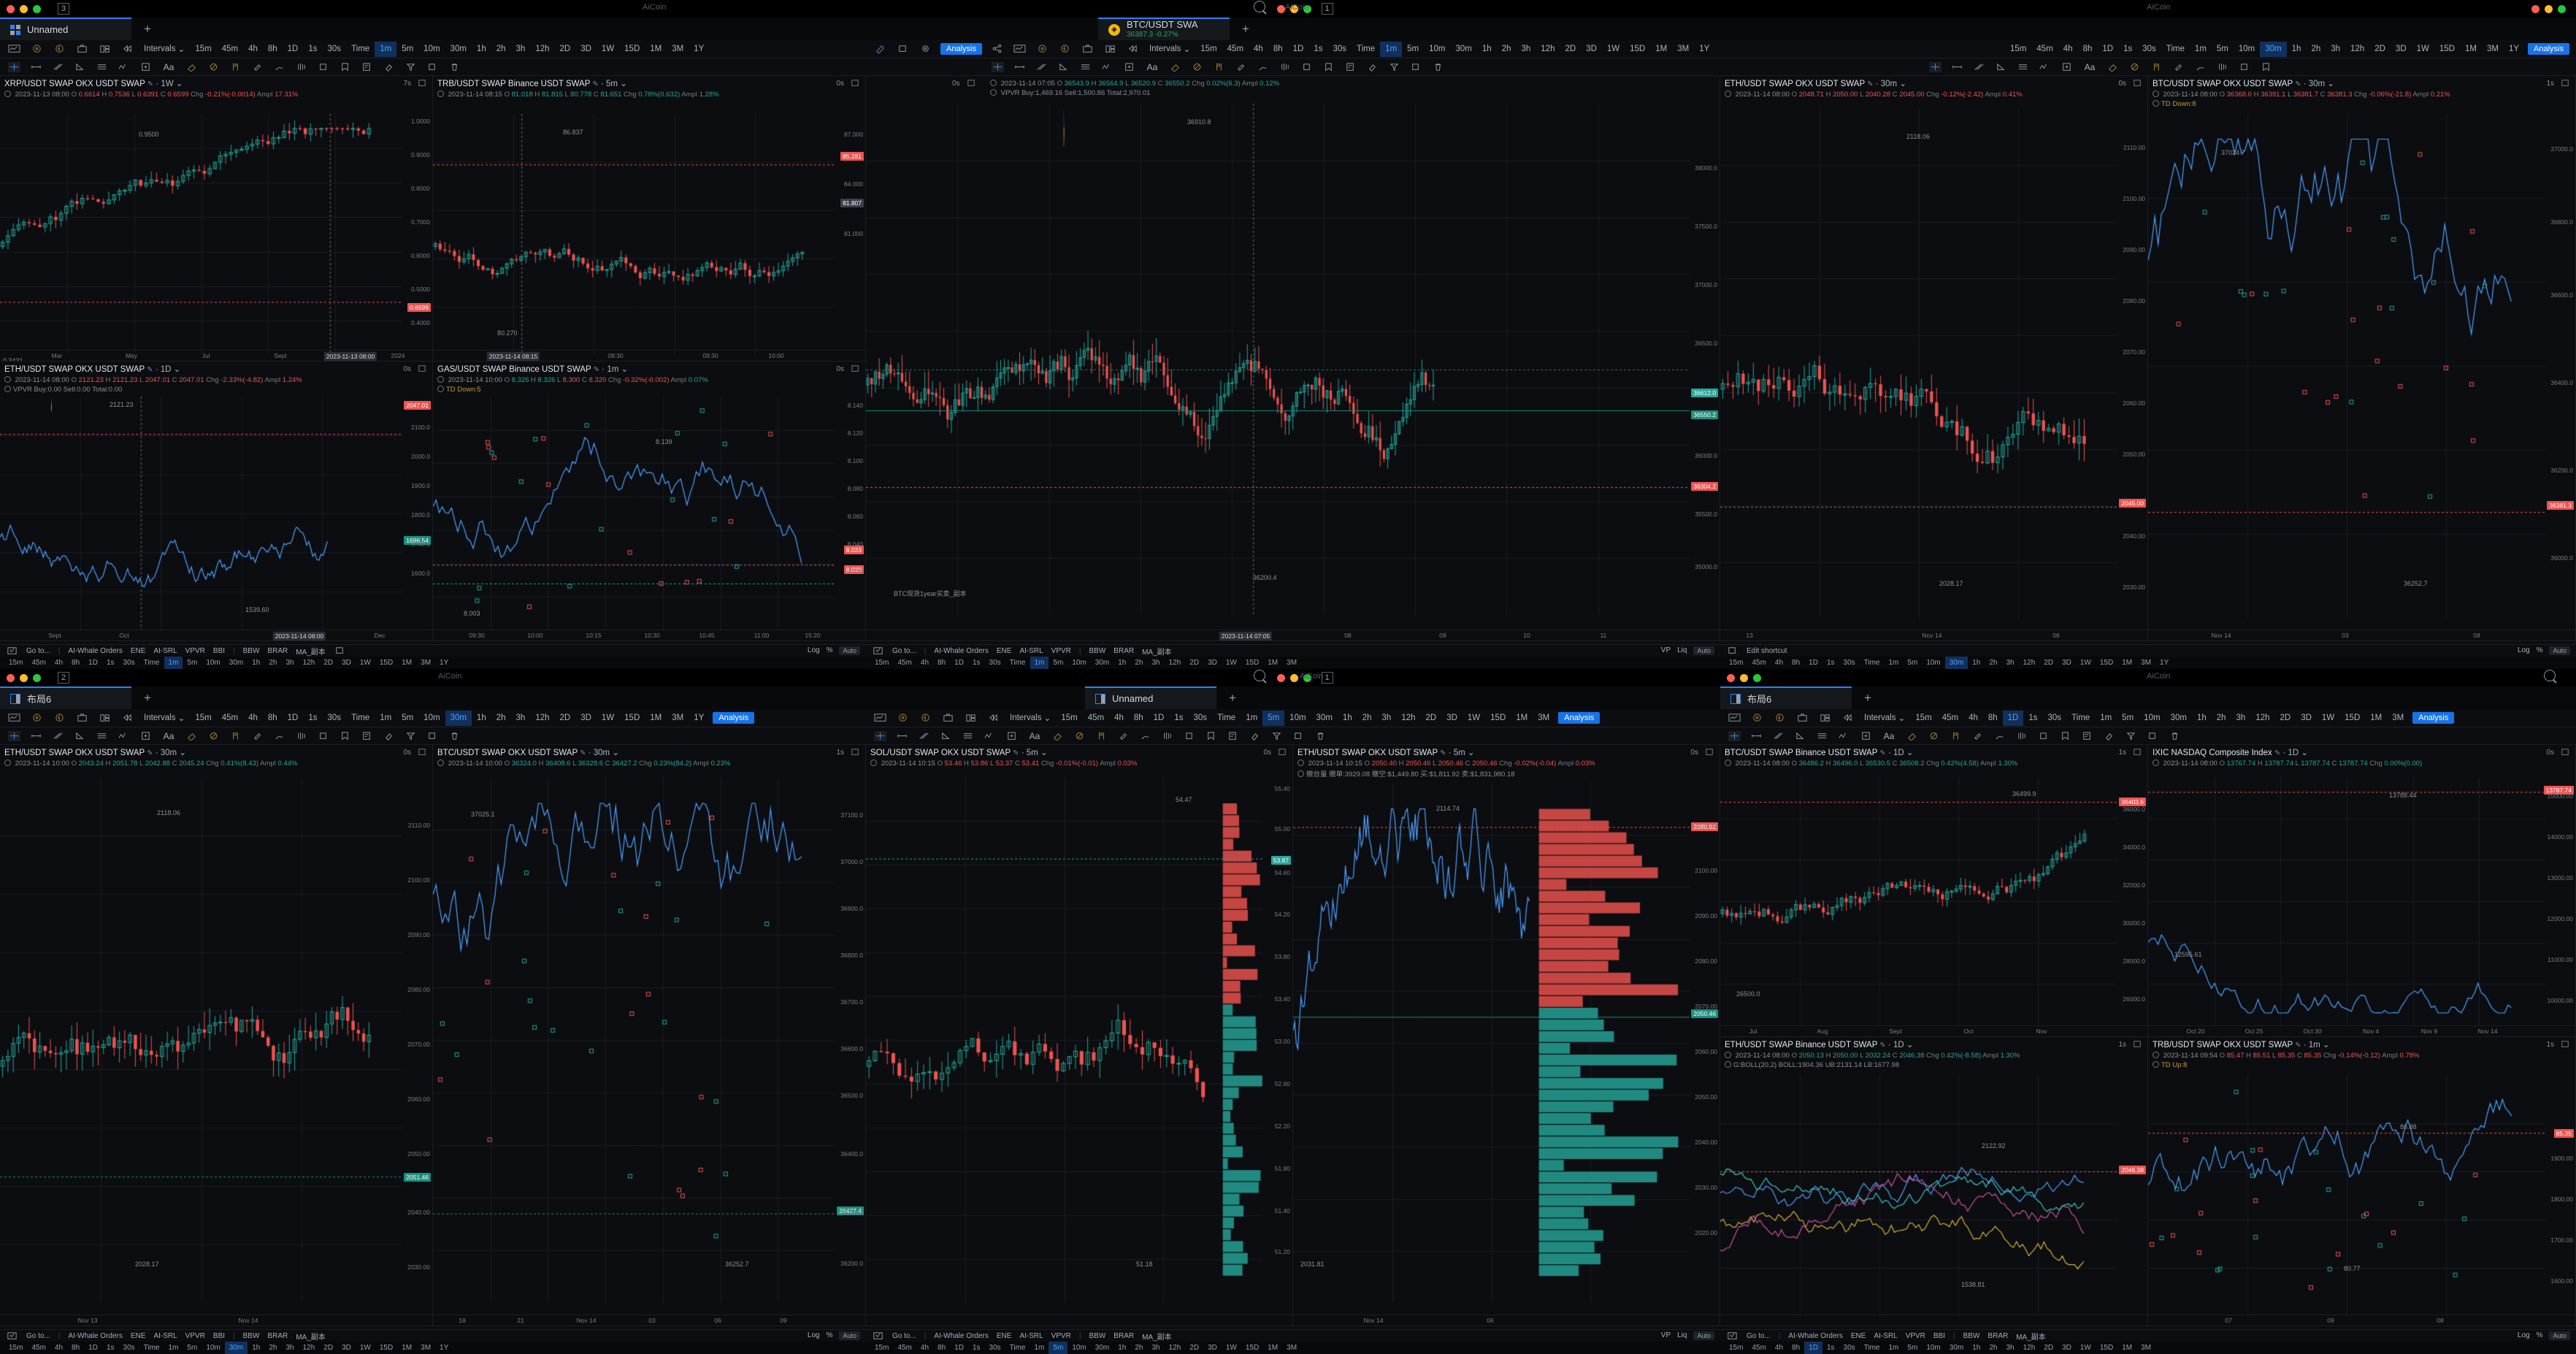 This screenshot has height=1354, width=2576. What do you see at coordinates (849, 1335) in the screenshot?
I see `auto-scale-button: Auto` at bounding box center [849, 1335].